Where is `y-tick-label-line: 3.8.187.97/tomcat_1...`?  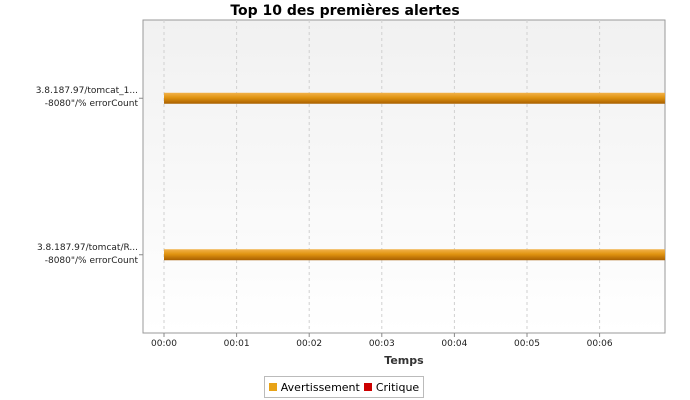
y-tick-label-line: 3.8.187.97/tomcat_1... is located at coordinates (86, 91).